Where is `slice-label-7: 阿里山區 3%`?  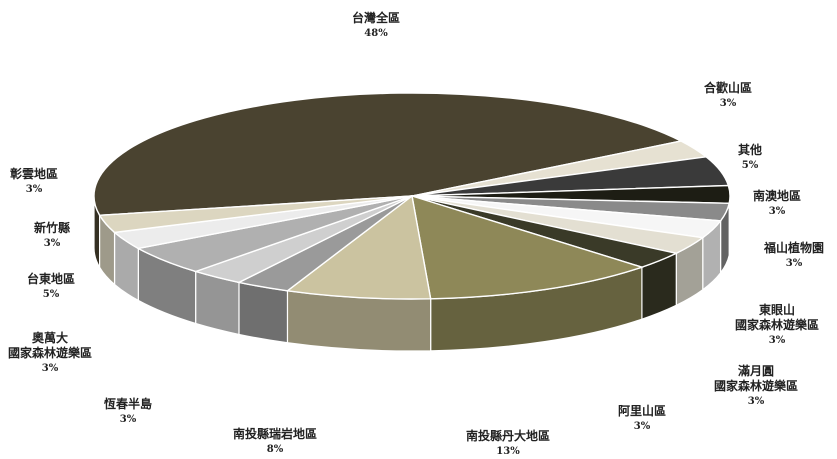
slice-label-7: 阿里山區 3% is located at coordinates (642, 417).